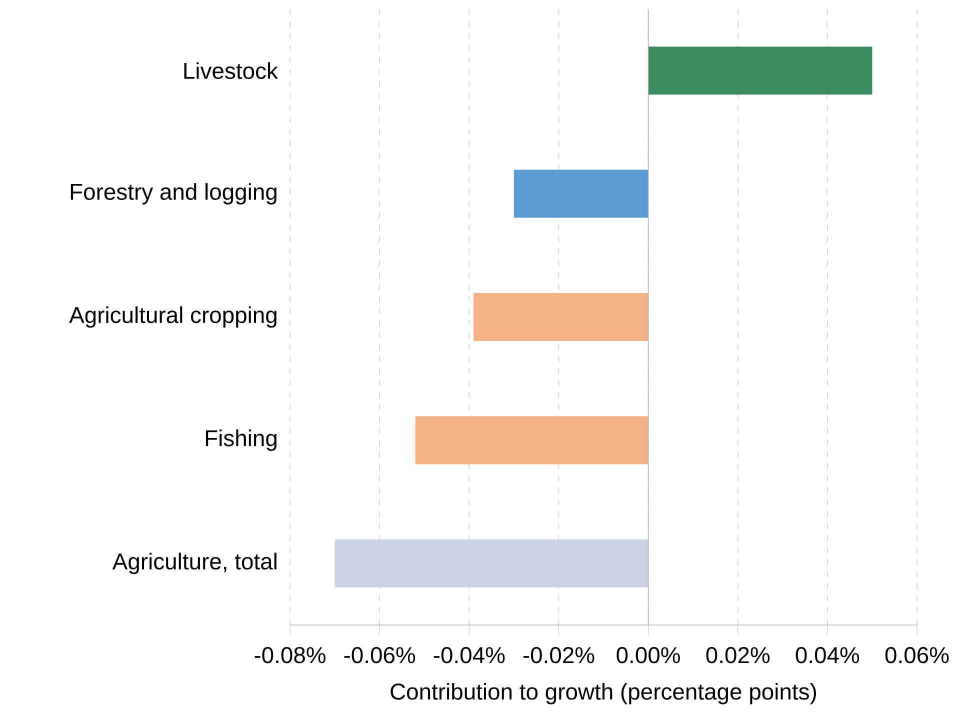 The image size is (955, 721). I want to click on x-tick-label: 0.02%, so click(738, 655).